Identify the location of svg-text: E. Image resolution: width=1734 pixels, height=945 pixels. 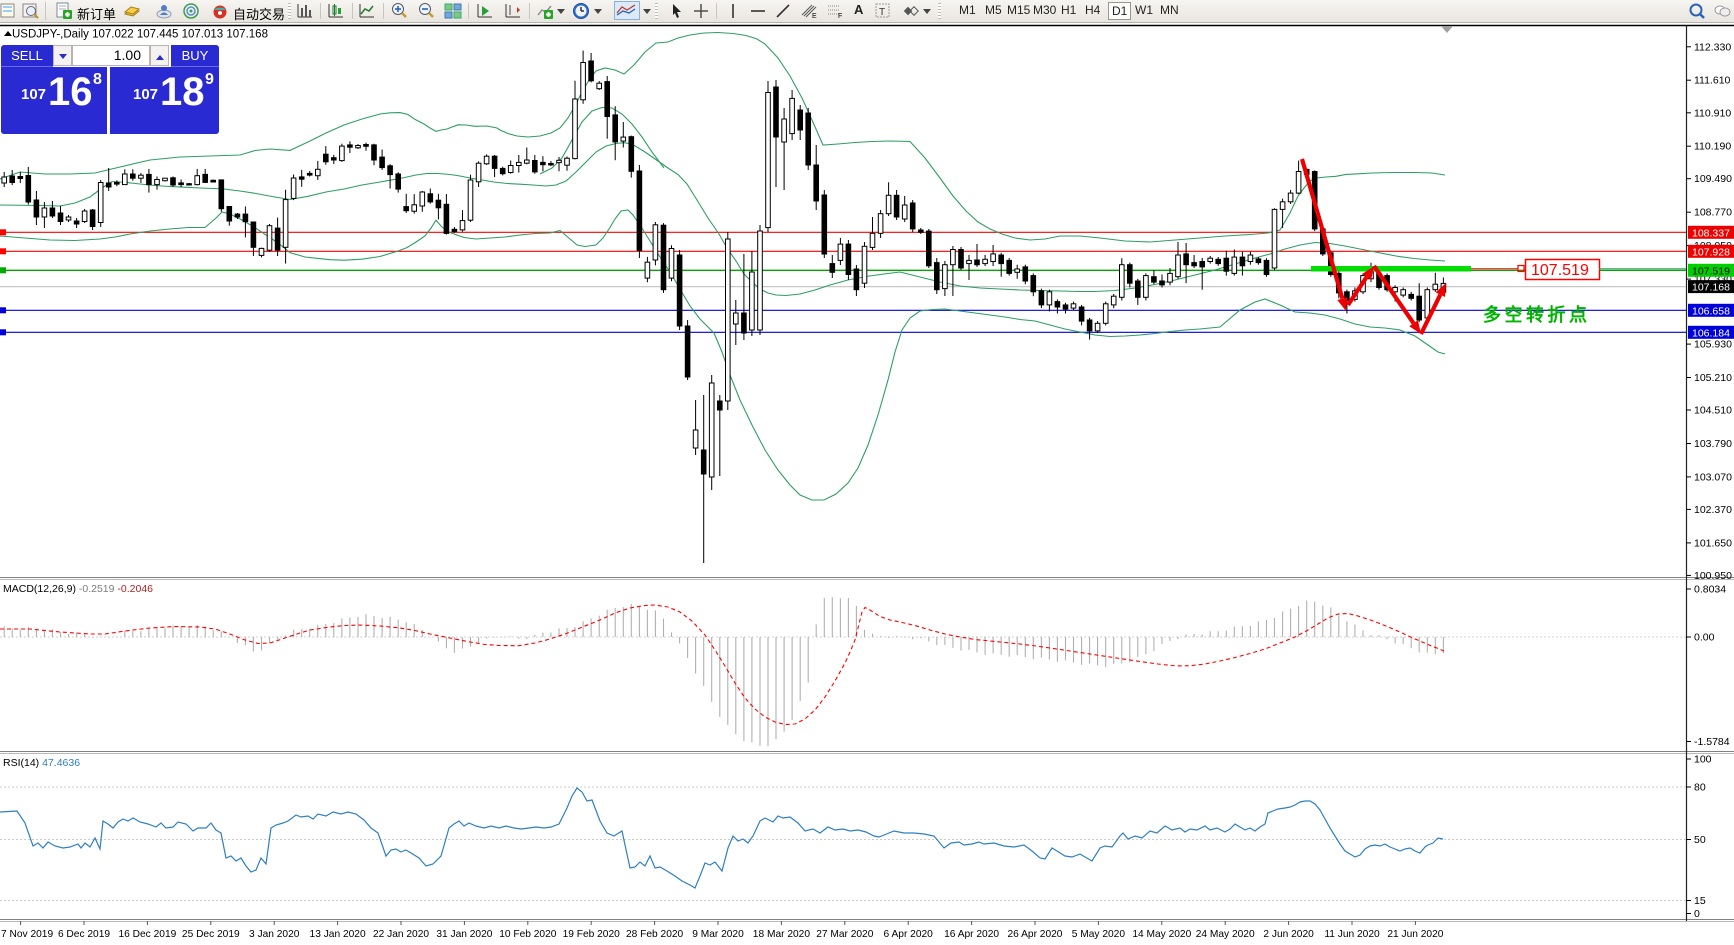
(814, 16).